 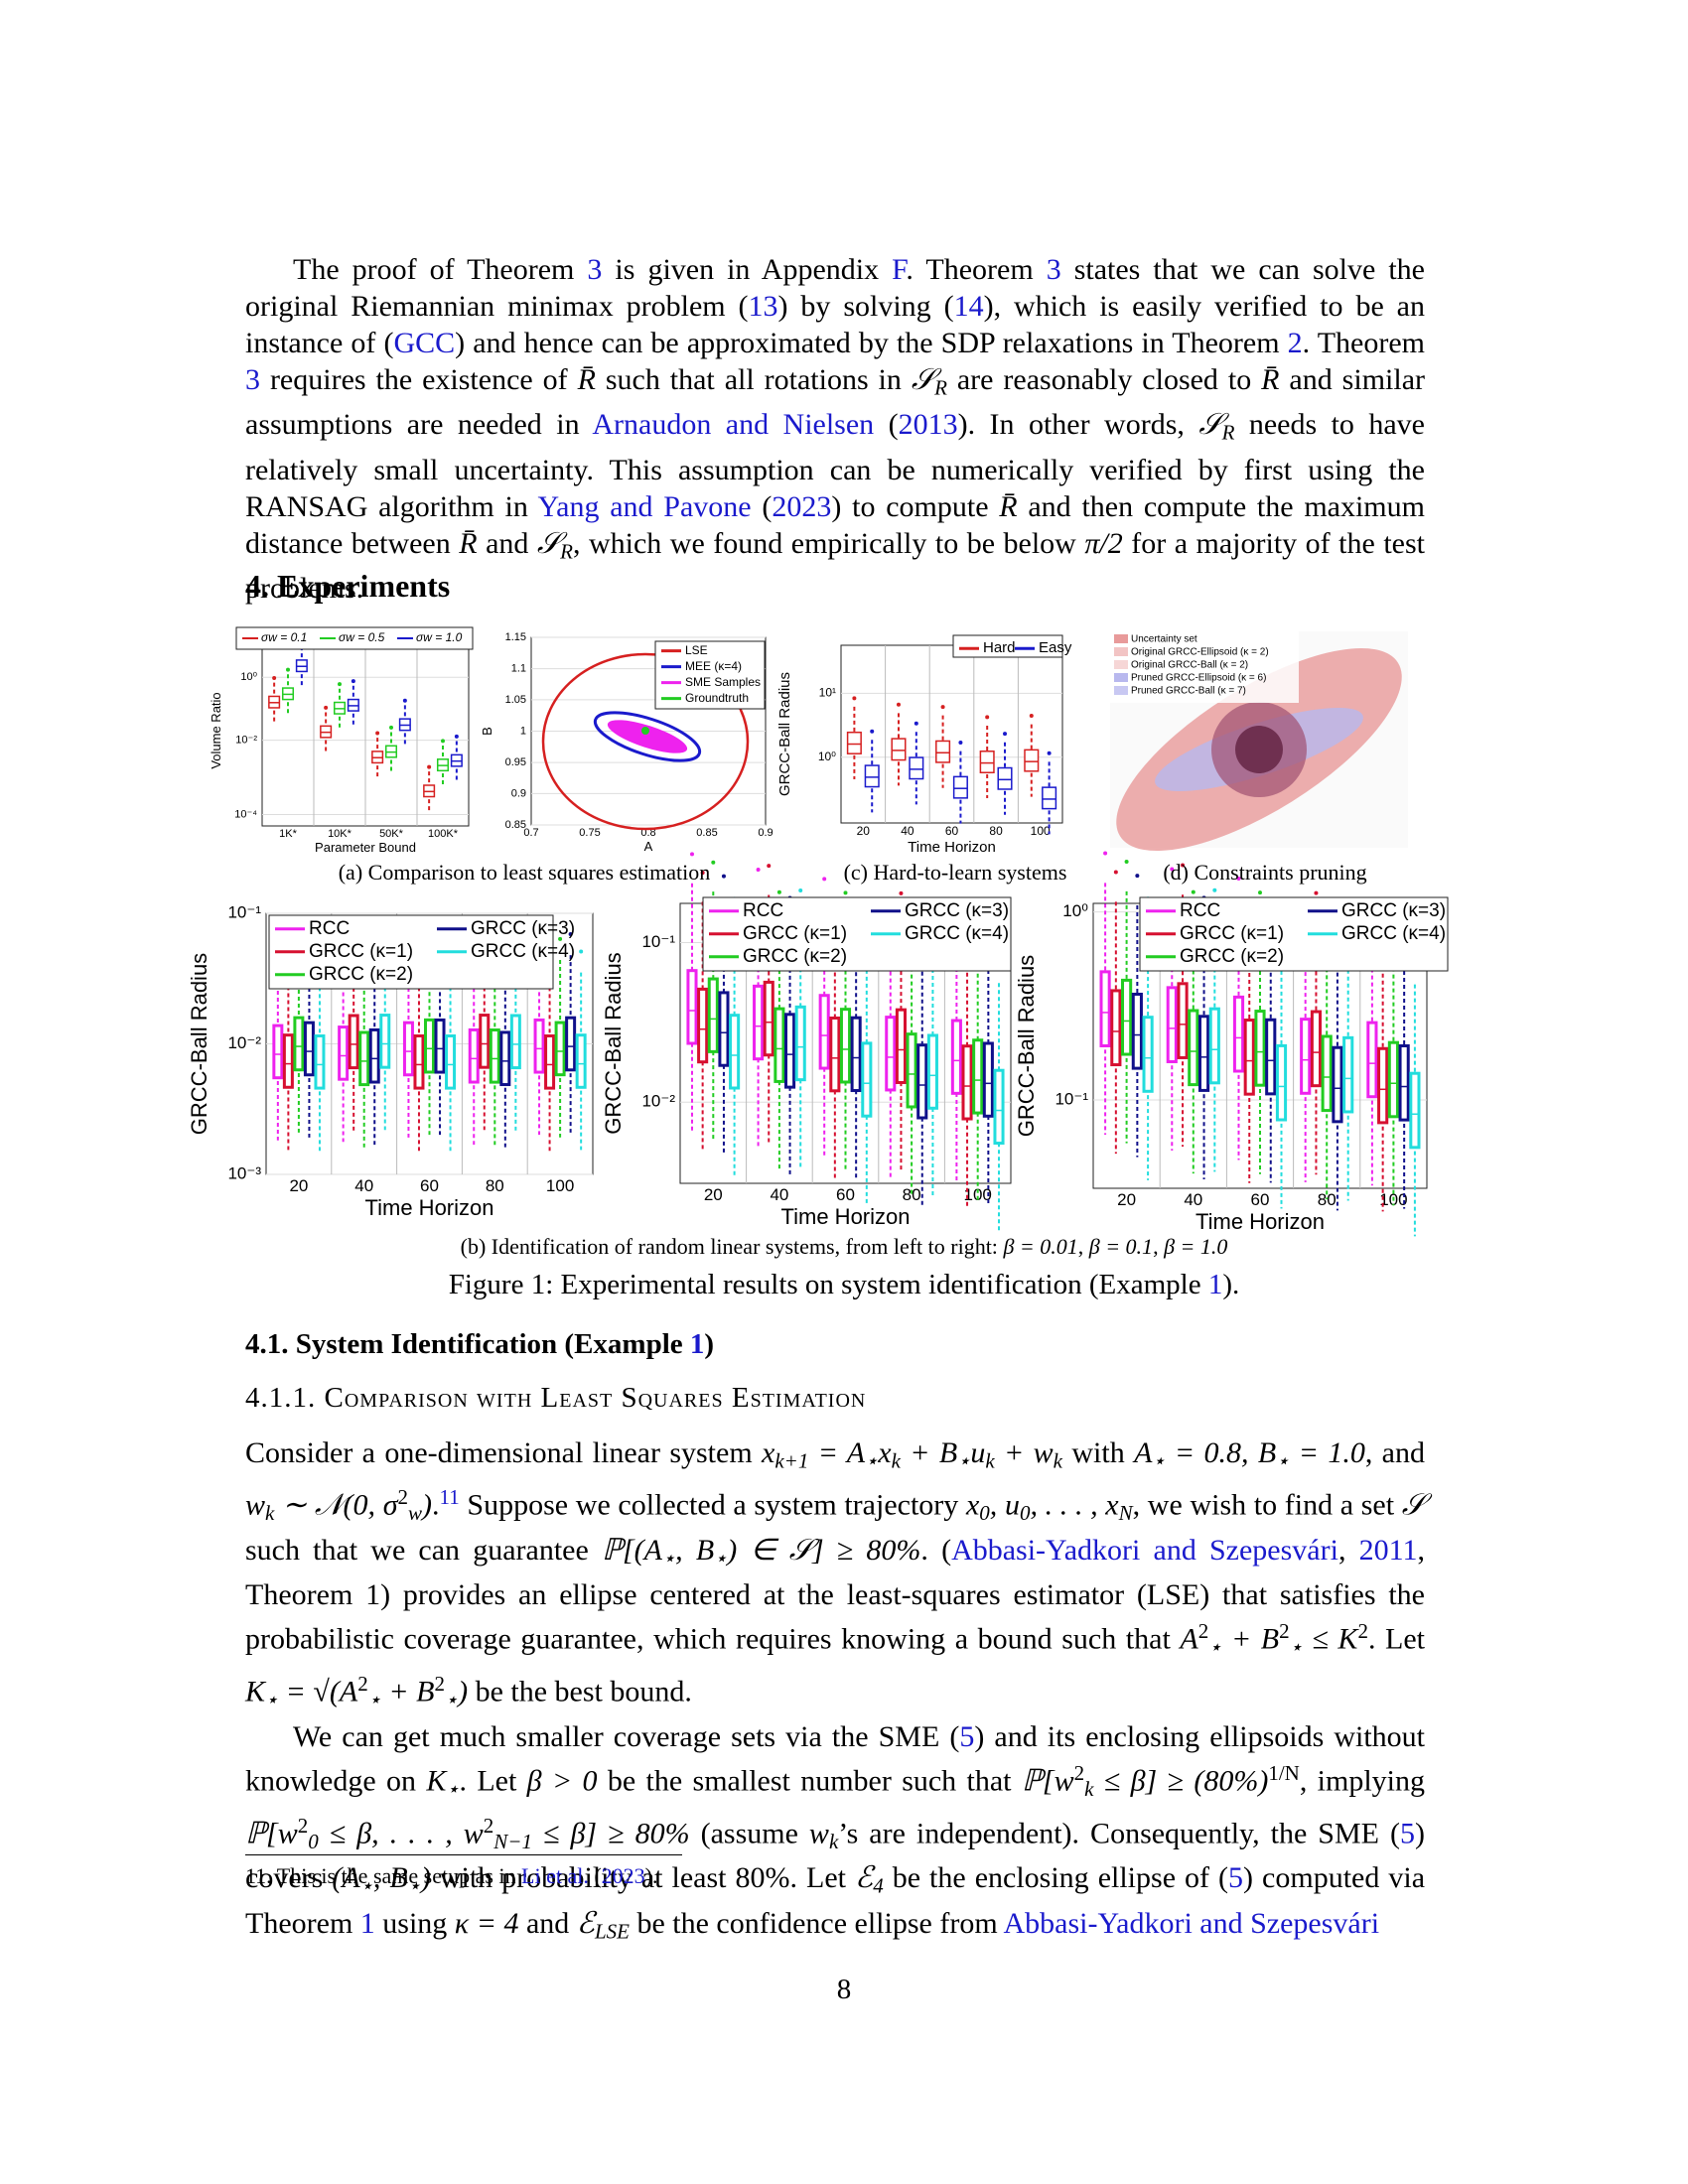 I want to click on link: 13, so click(x=763, y=306).